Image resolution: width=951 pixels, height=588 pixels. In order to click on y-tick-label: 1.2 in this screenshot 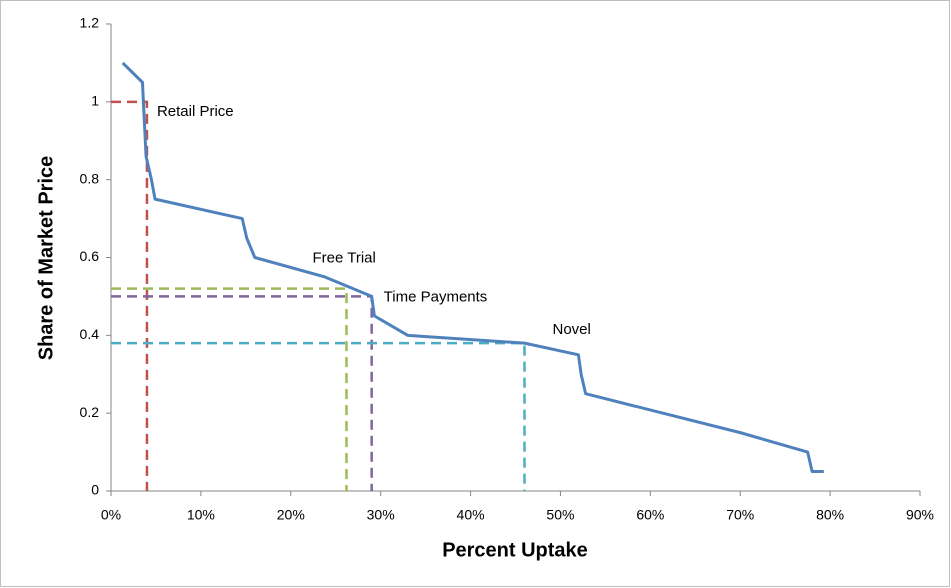, I will do `click(90, 23)`.